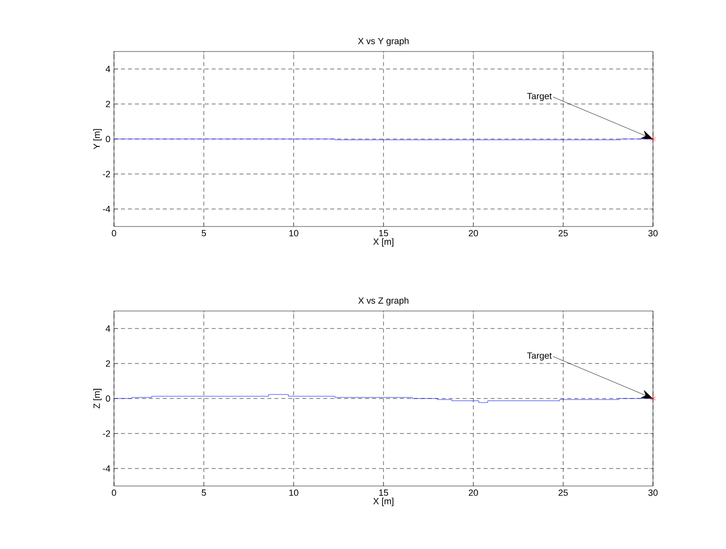 The width and height of the screenshot is (726, 549). I want to click on chart-title: X vs Y graph, so click(383, 42).